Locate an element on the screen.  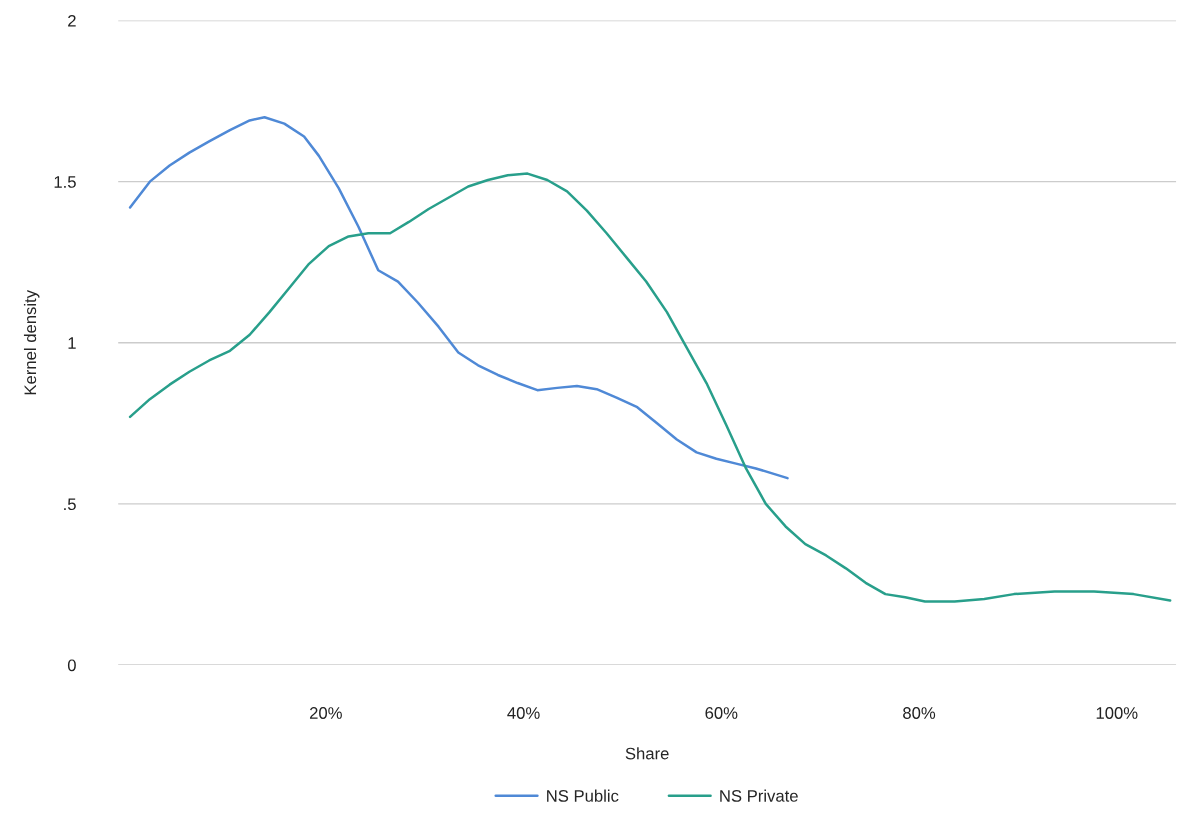
x-tick-label: 80% is located at coordinates (919, 713).